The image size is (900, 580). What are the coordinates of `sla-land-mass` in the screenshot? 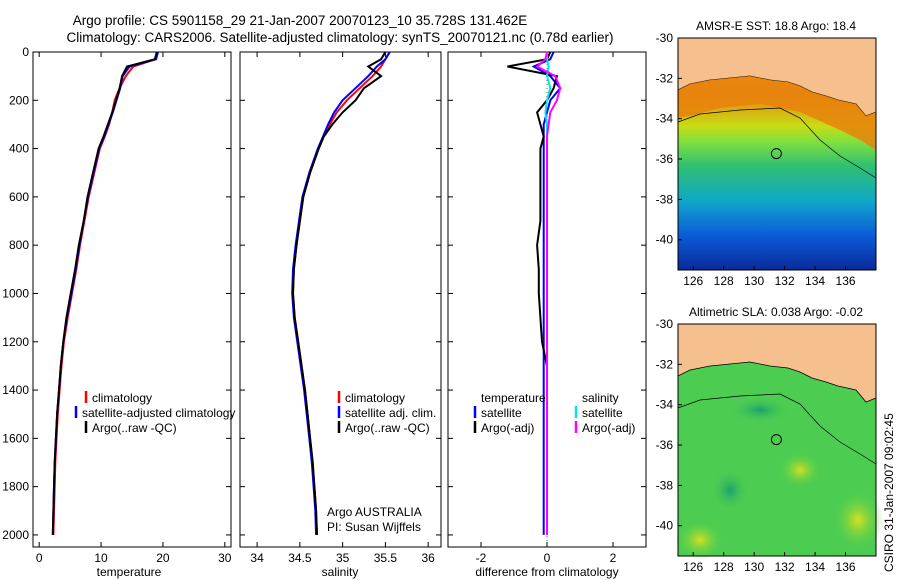 It's located at (777, 363).